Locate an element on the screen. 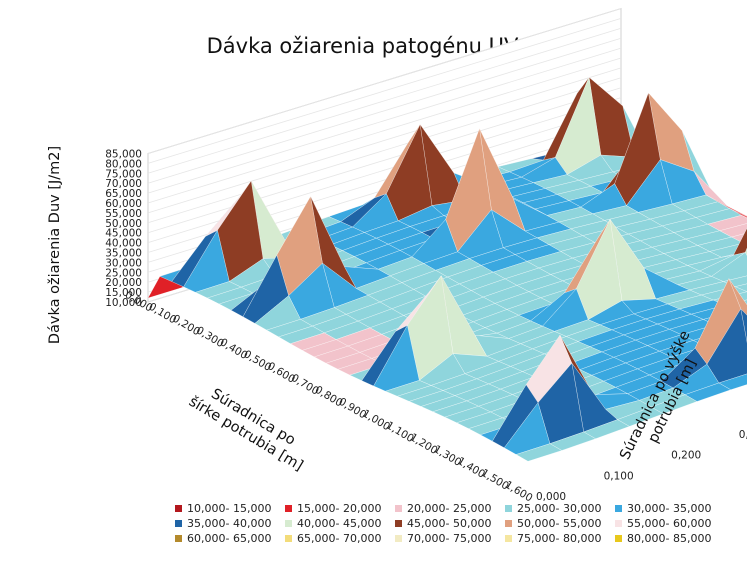 The height and width of the screenshot is (563, 747). z-tick-label: 80,000 is located at coordinates (123, 164).